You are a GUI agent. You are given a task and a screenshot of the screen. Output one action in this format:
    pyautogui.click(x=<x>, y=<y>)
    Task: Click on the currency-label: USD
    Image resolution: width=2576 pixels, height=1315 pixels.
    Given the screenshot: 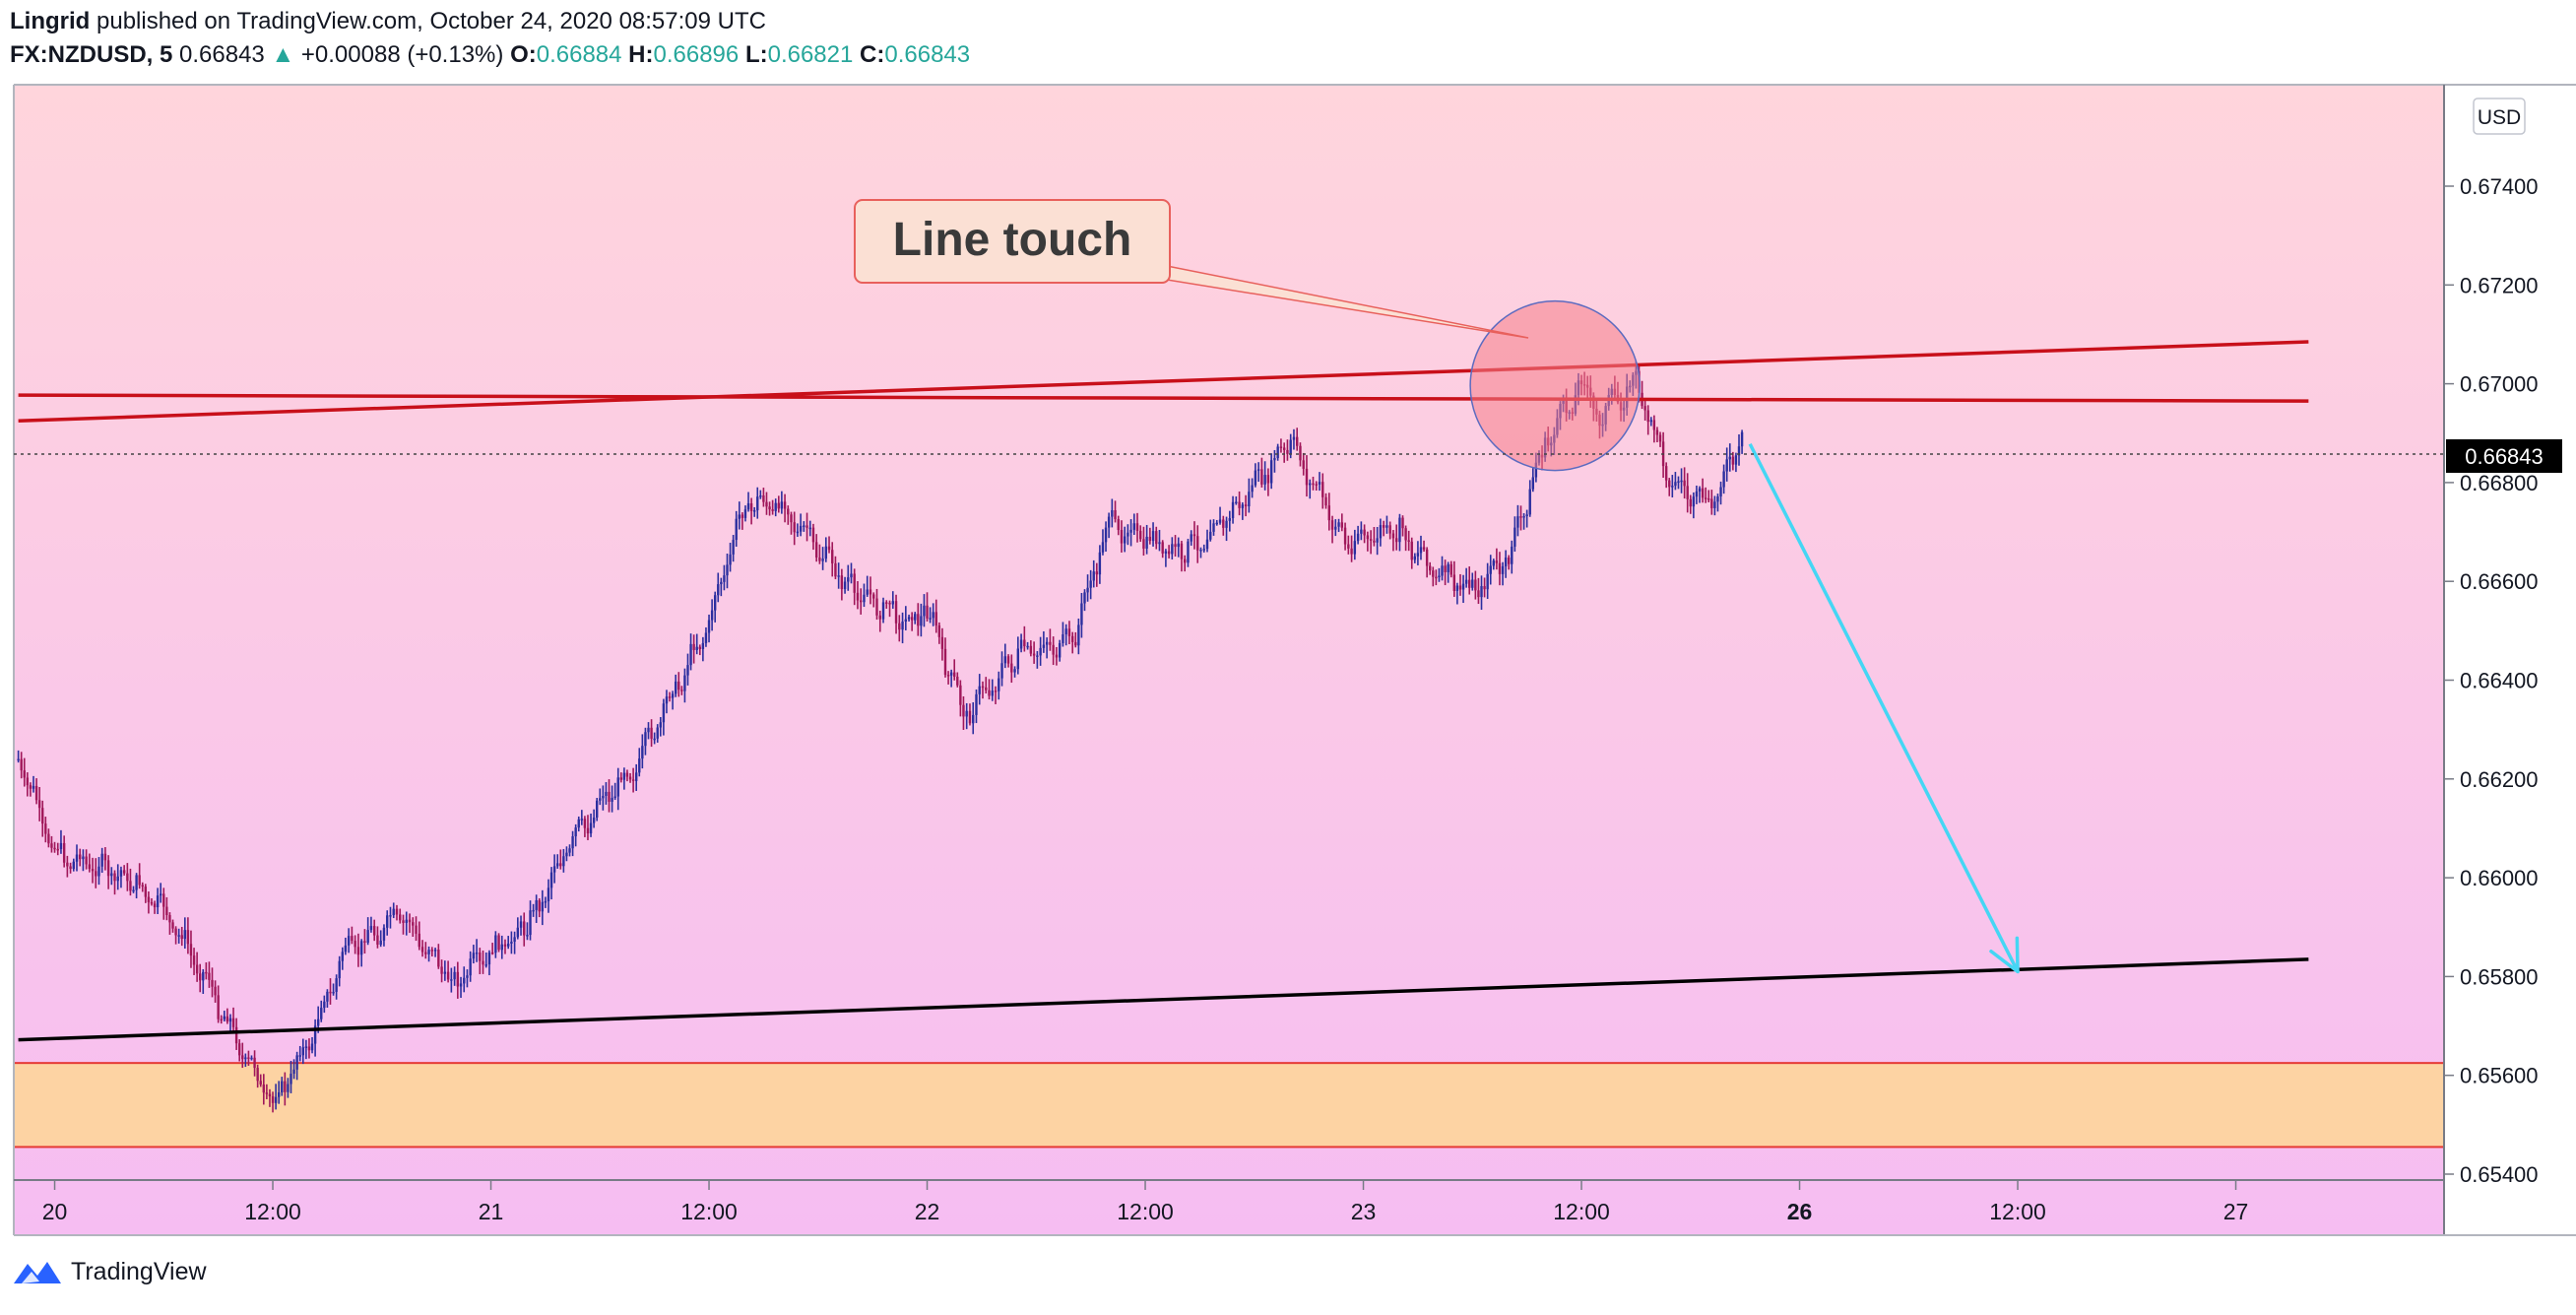 What is the action you would take?
    pyautogui.click(x=2499, y=117)
    